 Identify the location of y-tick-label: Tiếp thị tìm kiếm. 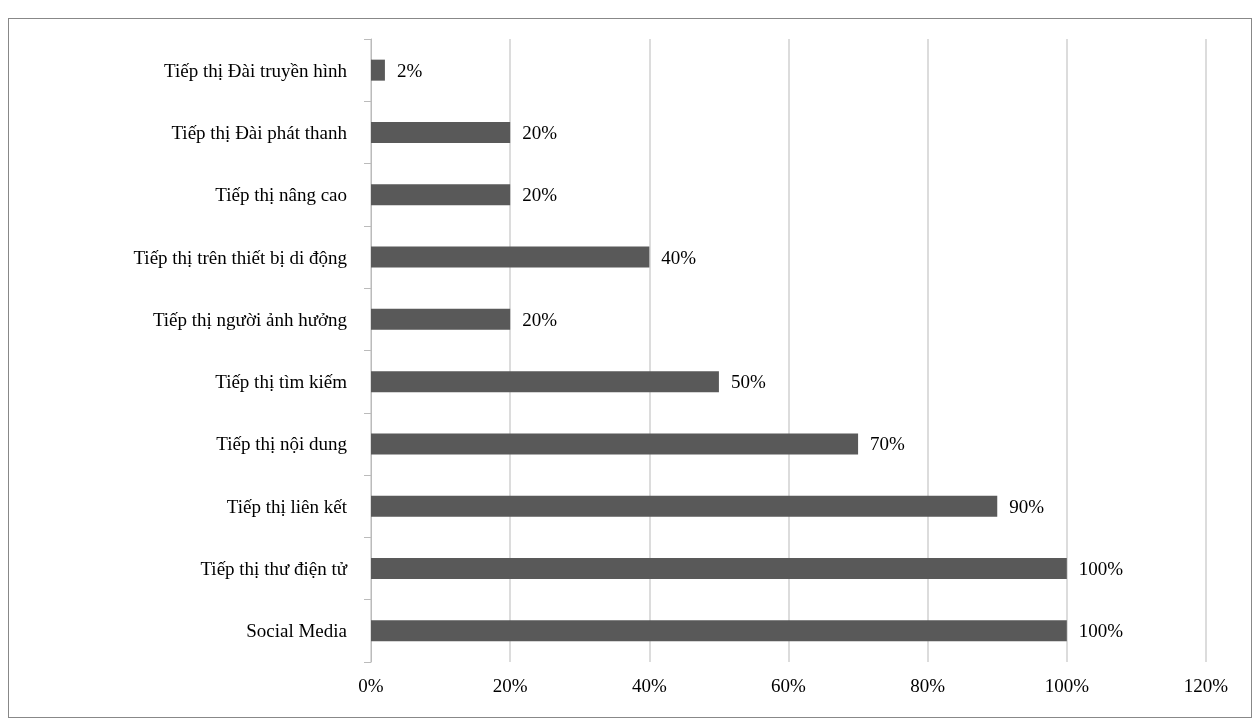
(281, 382).